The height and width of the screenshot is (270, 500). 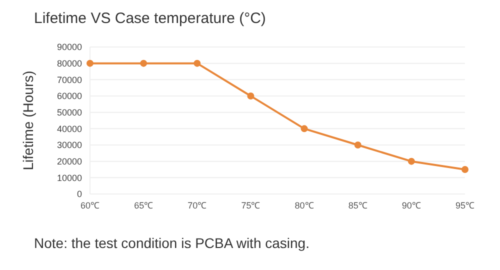 What do you see at coordinates (69, 145) in the screenshot?
I see `y-tick-label: 30000` at bounding box center [69, 145].